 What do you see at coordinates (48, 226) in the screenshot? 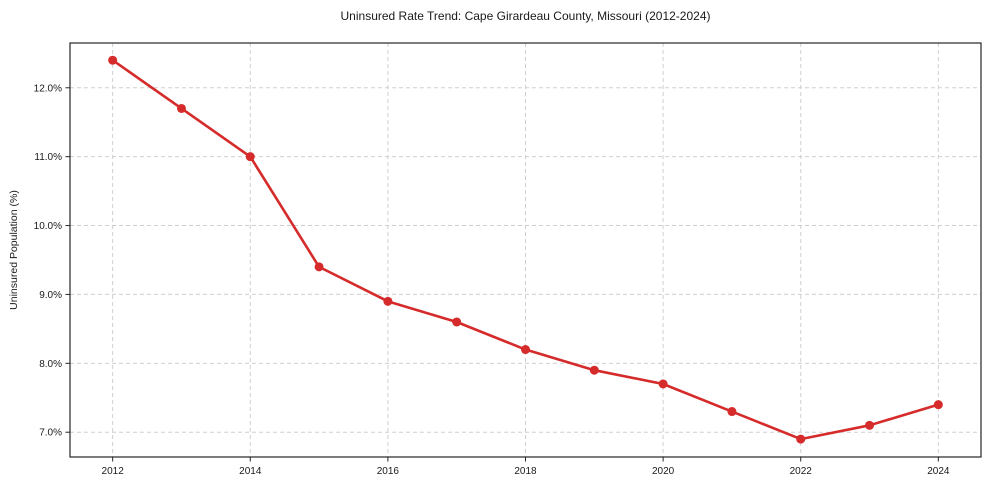
I see `y-tick-label: 10.0%` at bounding box center [48, 226].